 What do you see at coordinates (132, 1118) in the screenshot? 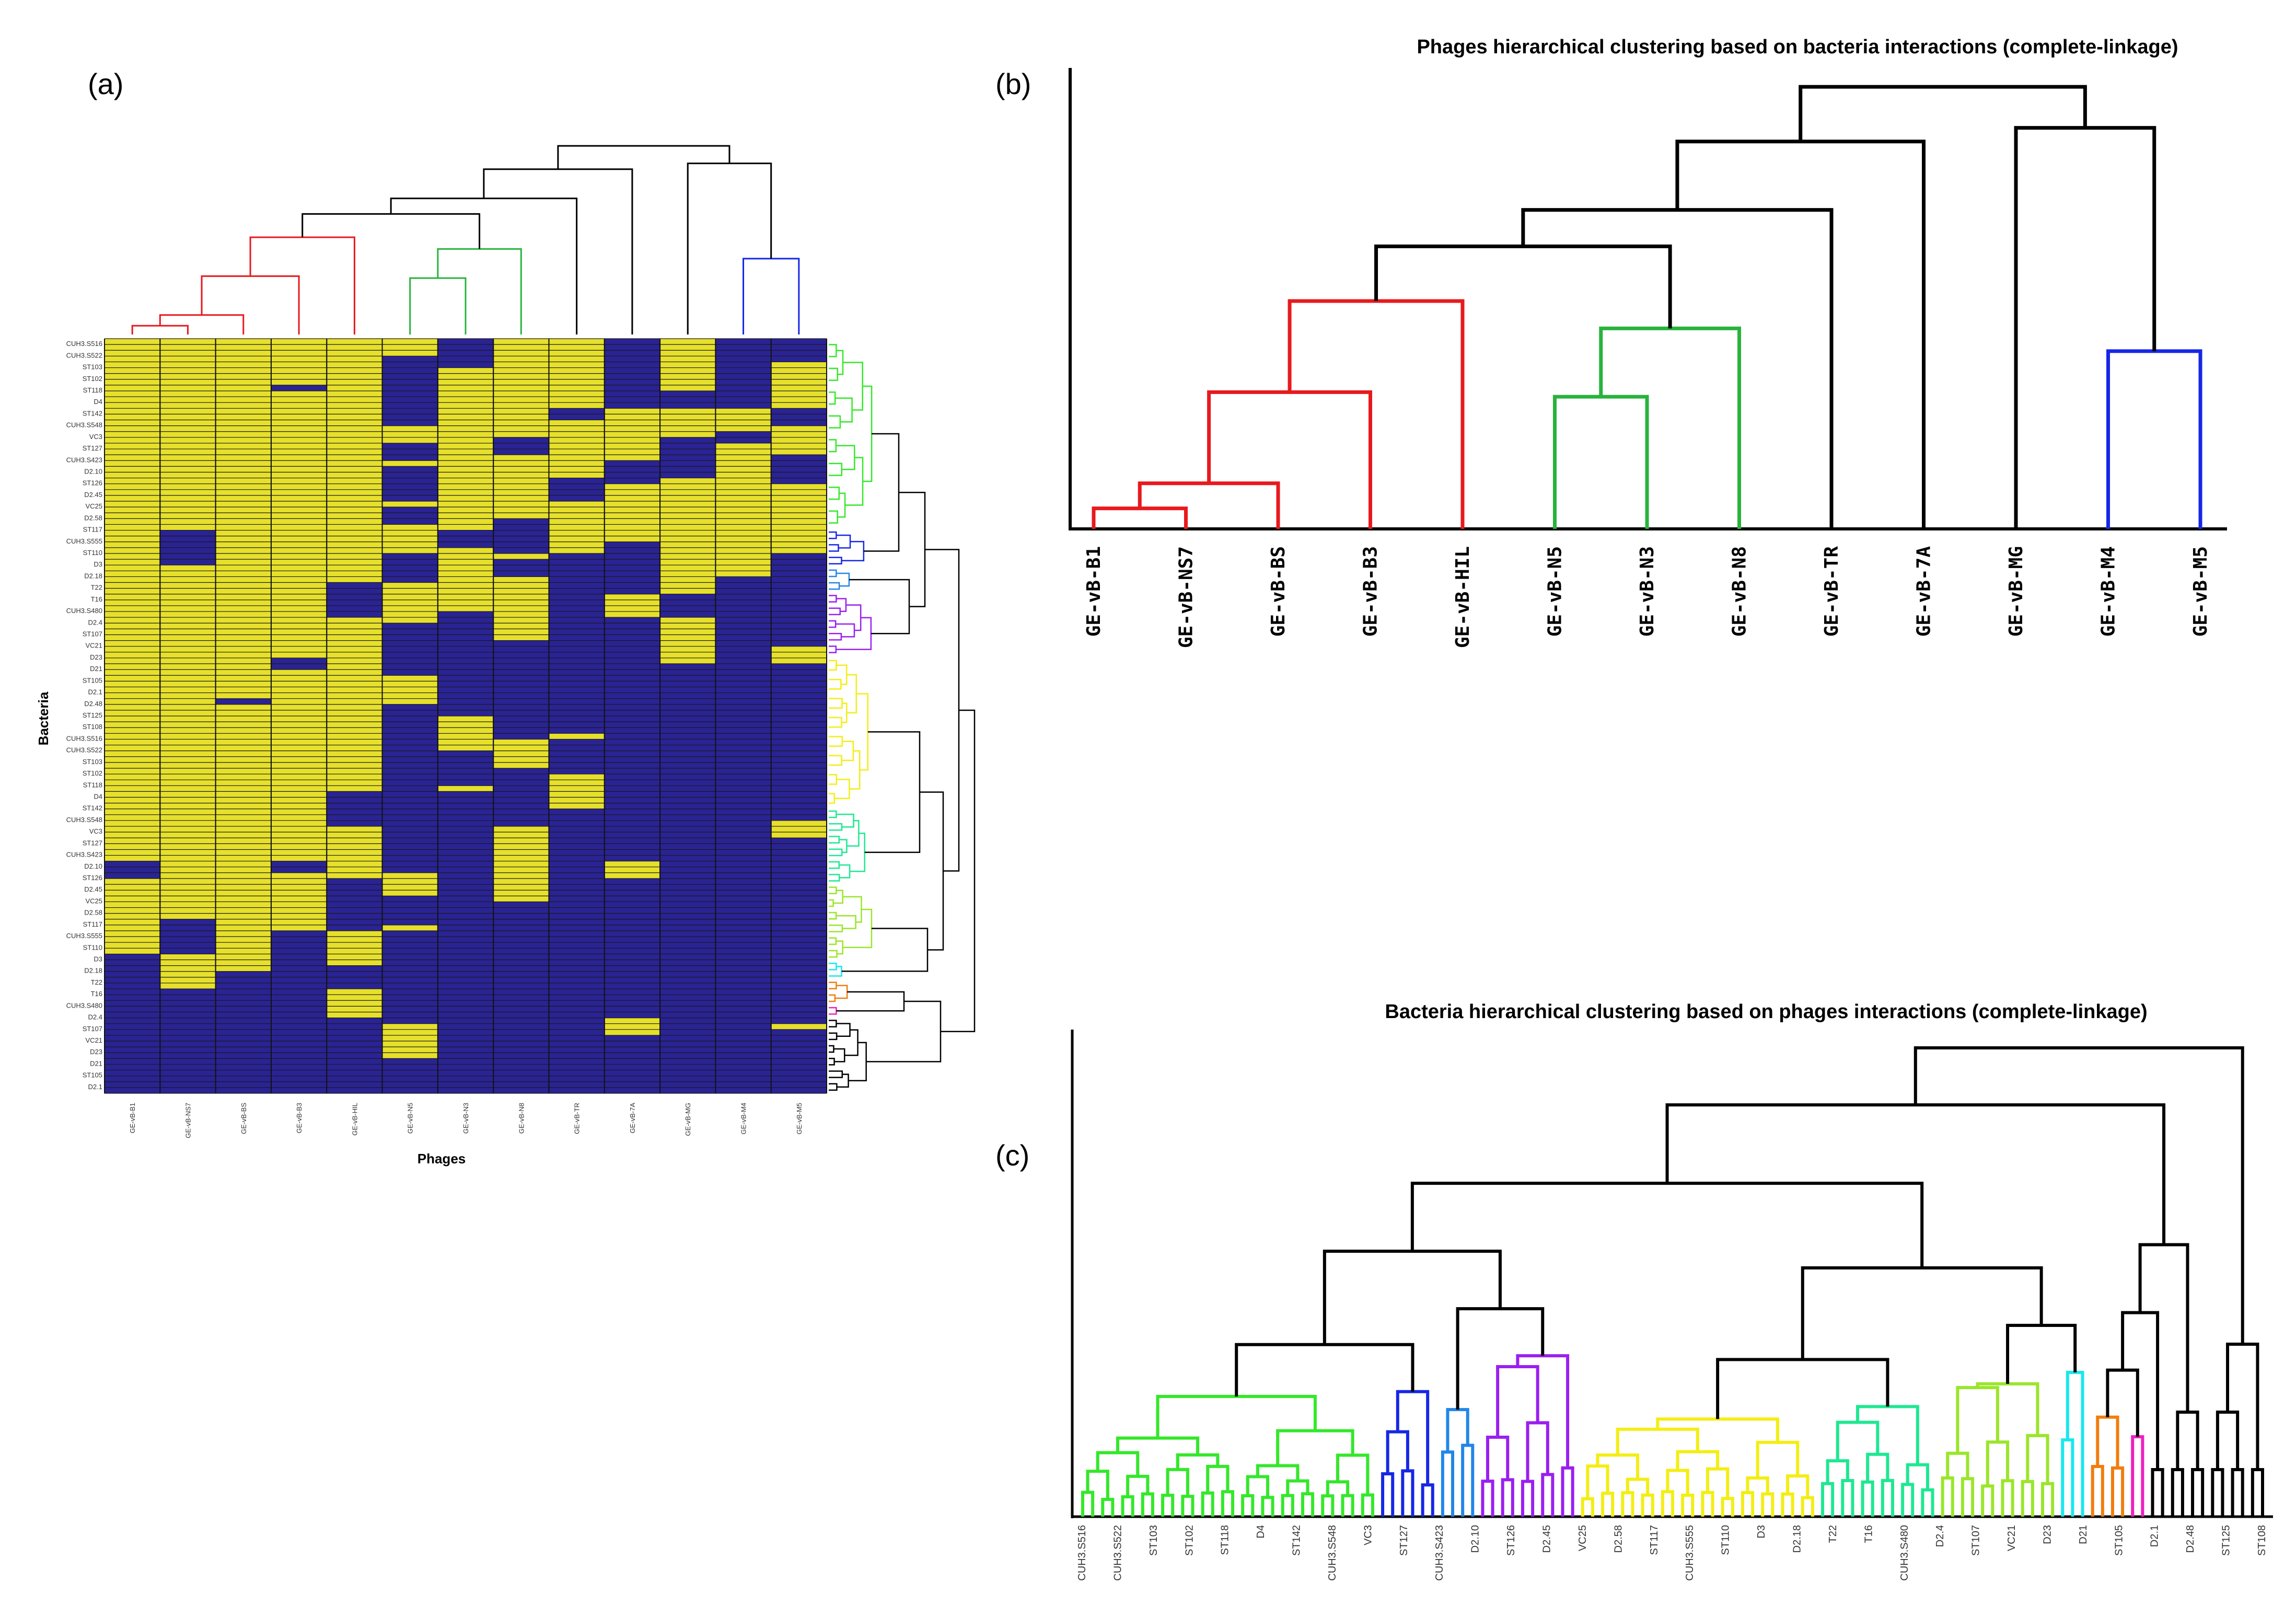
I see `heatmap-column-label: GE-vB-B1` at bounding box center [132, 1118].